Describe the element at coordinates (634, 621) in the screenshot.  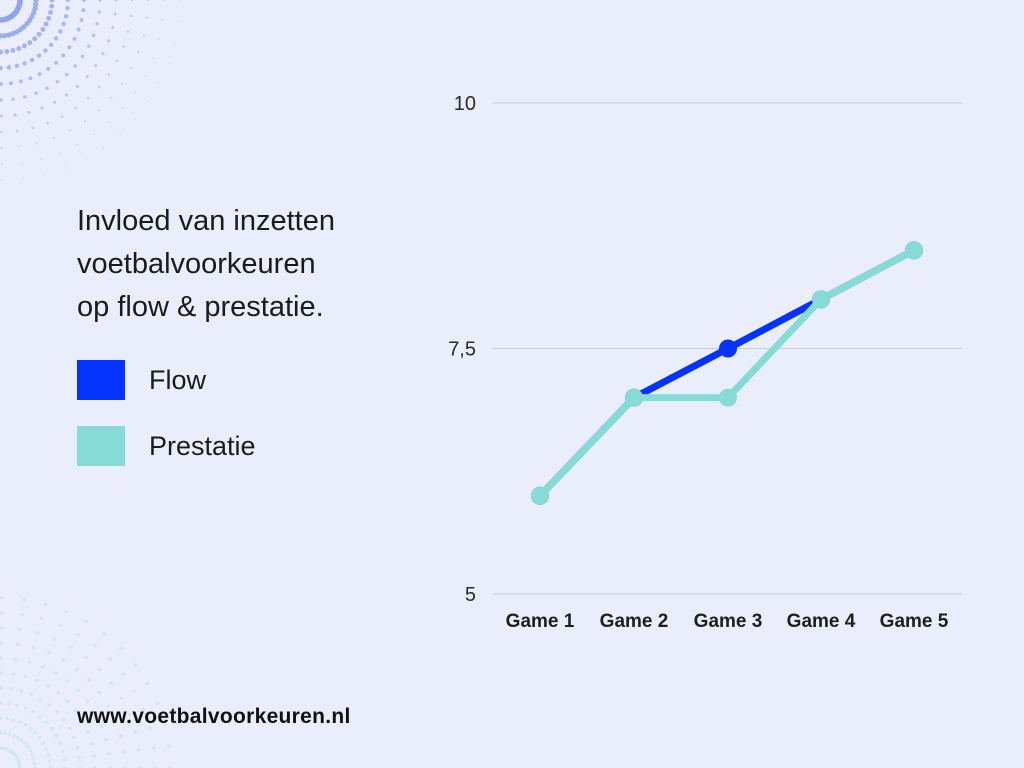
I see `x-tick-label: Game 2` at that location.